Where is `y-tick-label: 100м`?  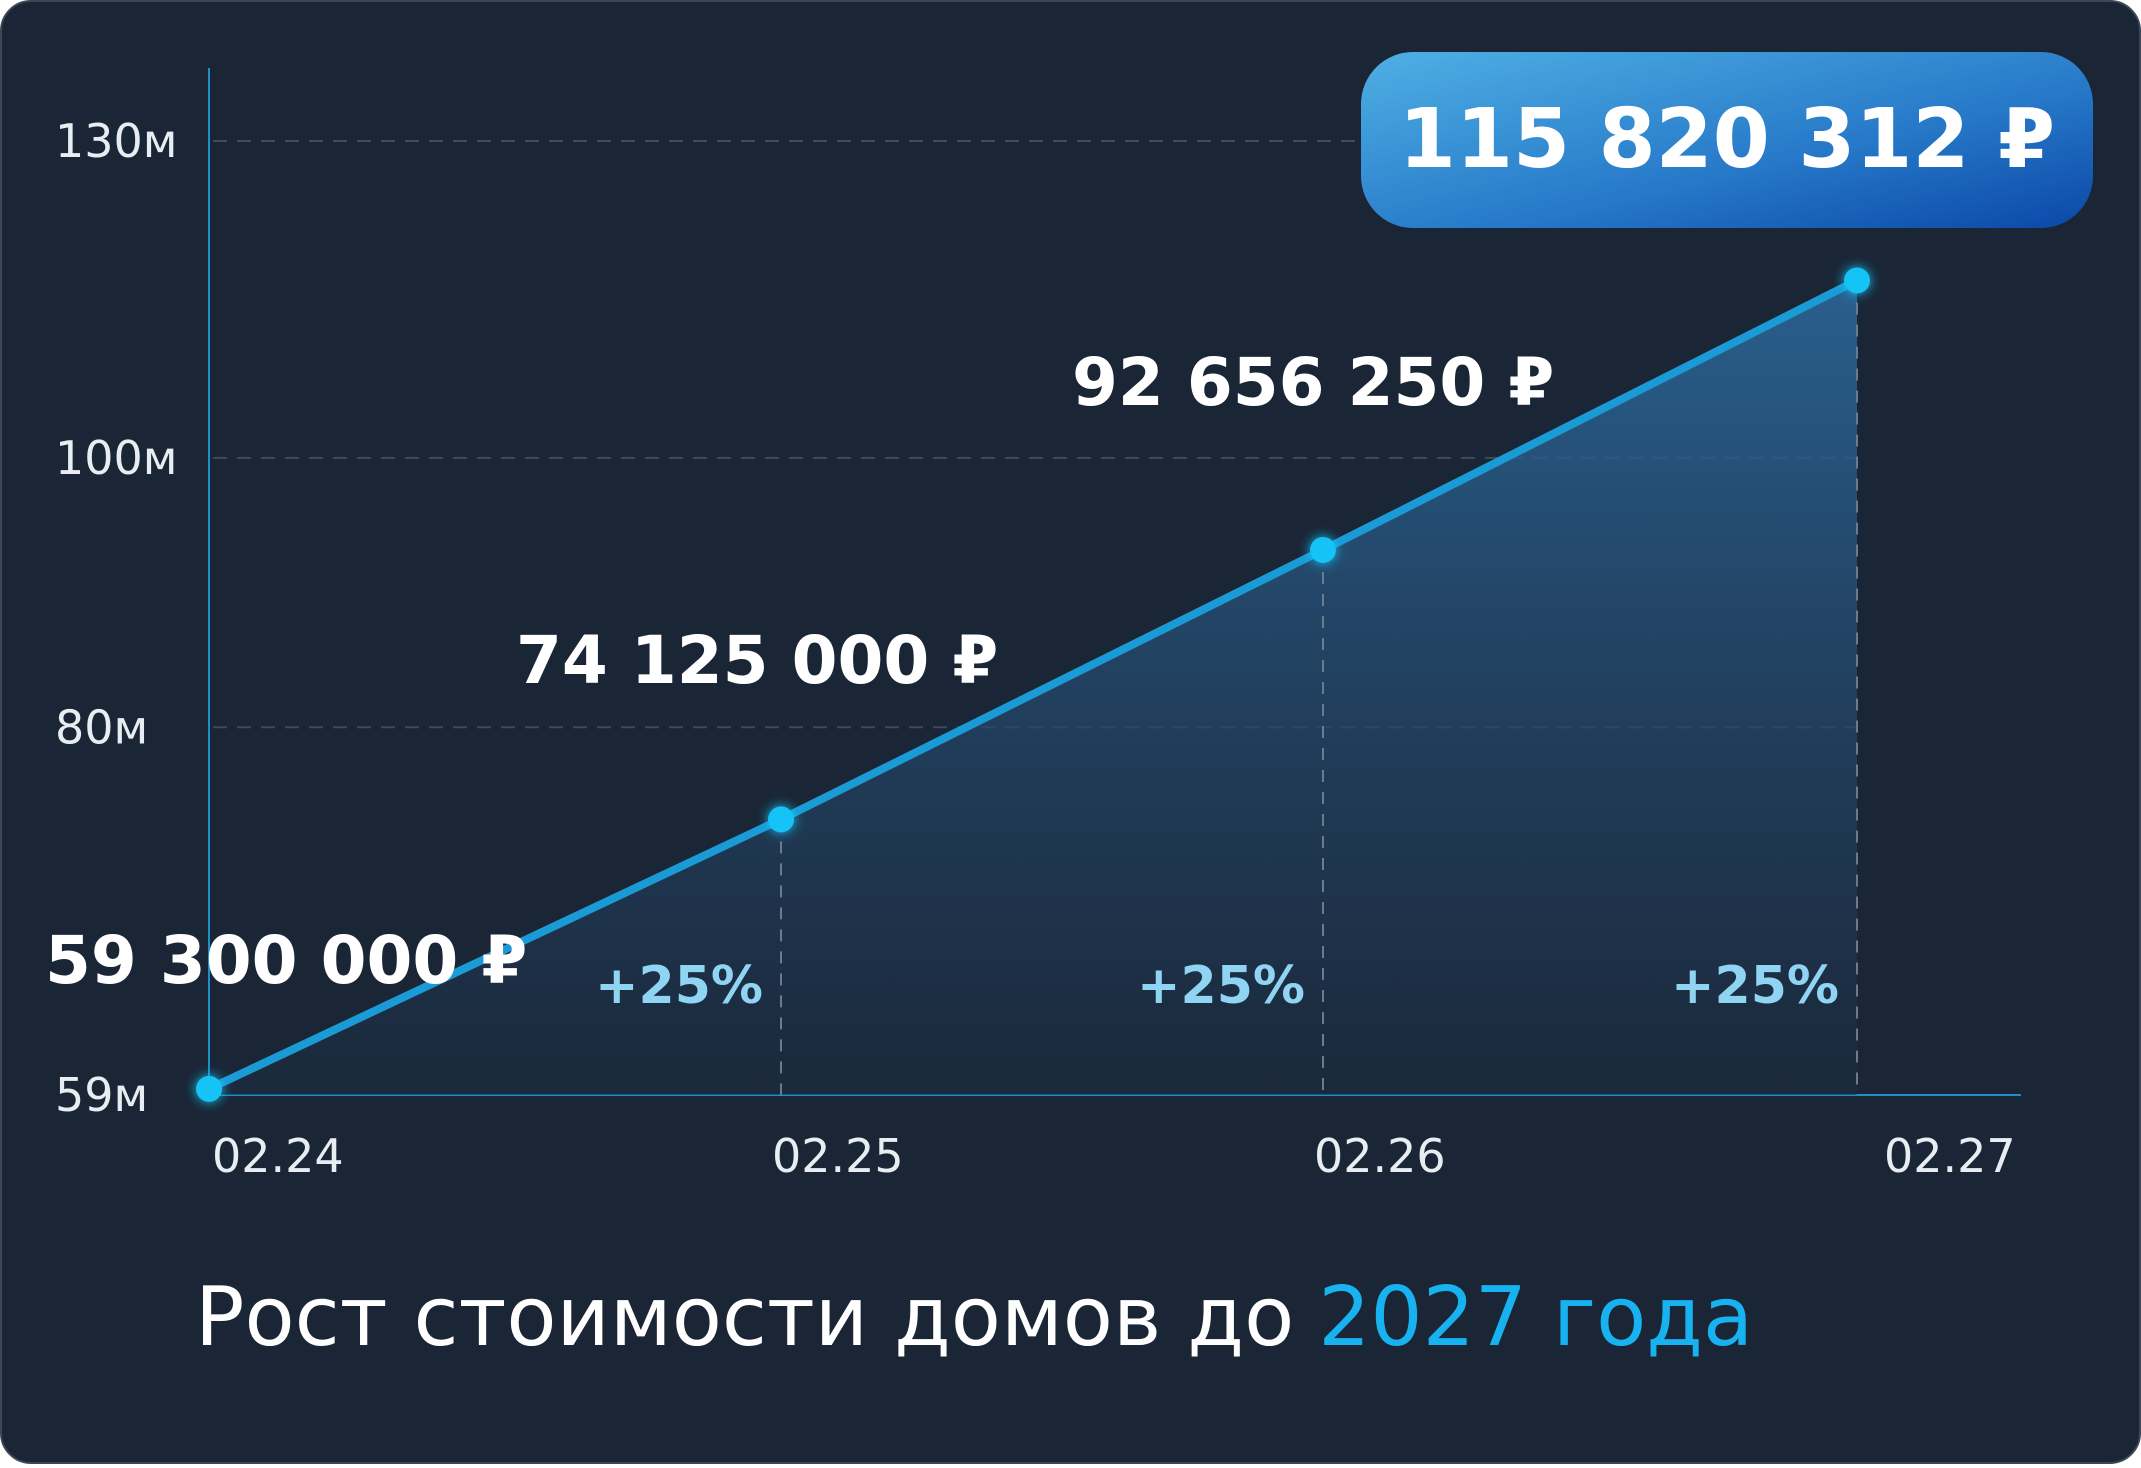
y-tick-label: 100м is located at coordinates (116, 458).